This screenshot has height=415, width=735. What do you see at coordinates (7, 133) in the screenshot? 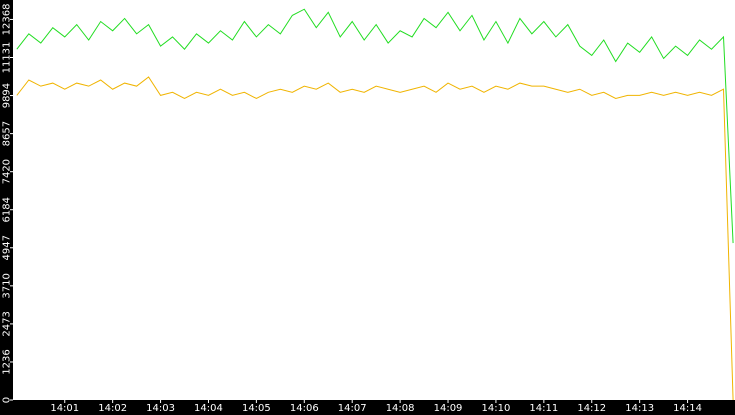
I see `y-tick-label: 8657` at bounding box center [7, 133].